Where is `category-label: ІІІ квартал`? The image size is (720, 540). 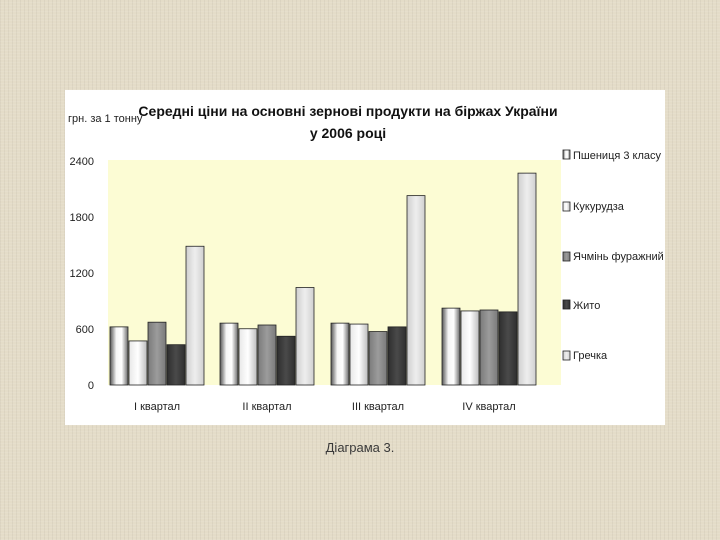 category-label: ІІІ квартал is located at coordinates (378, 407).